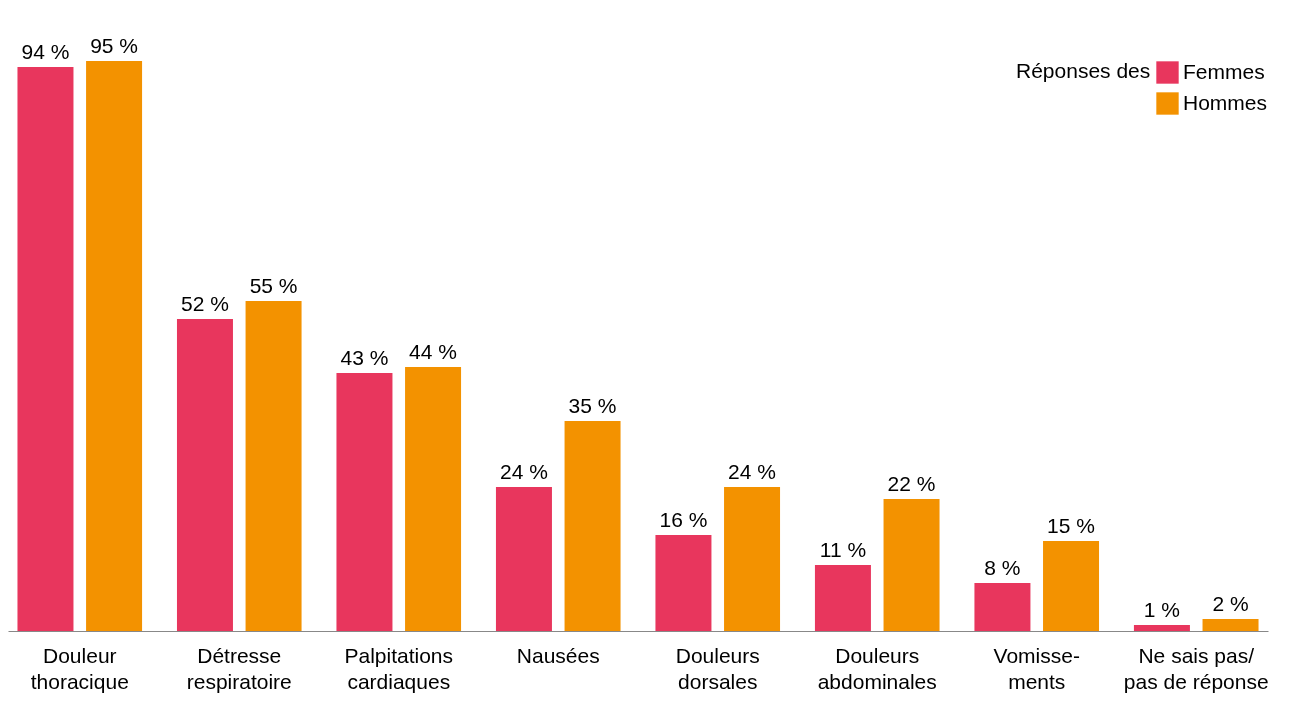 This screenshot has width=1308, height=720. Describe the element at coordinates (433, 351) in the screenshot. I see `data-label: 44 %` at that location.